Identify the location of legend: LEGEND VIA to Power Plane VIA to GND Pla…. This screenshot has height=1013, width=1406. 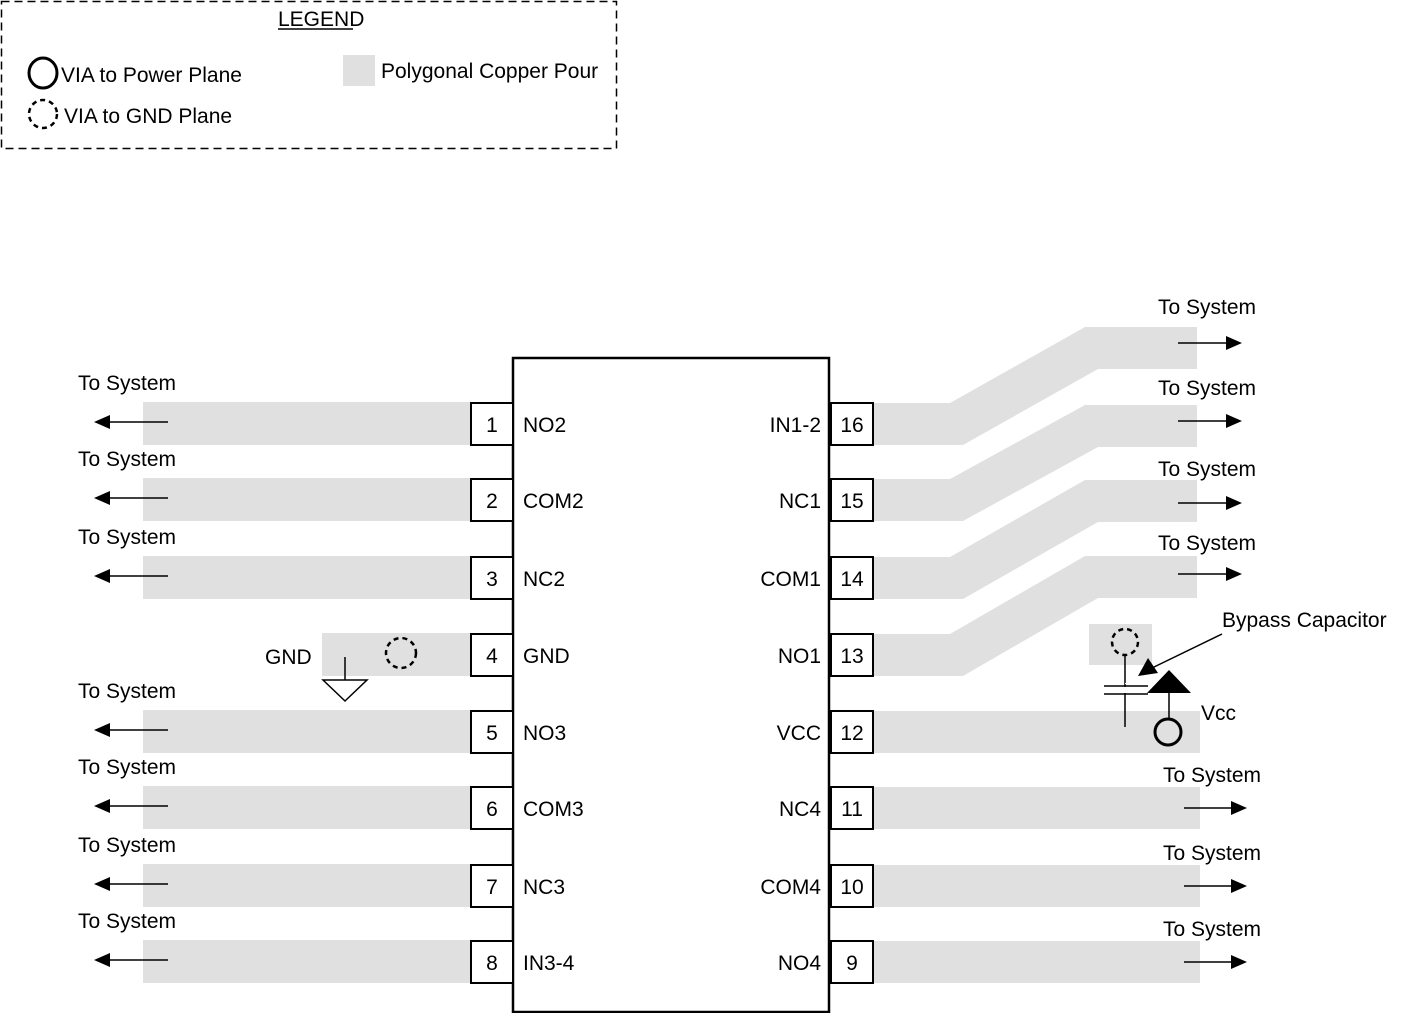
(309, 75).